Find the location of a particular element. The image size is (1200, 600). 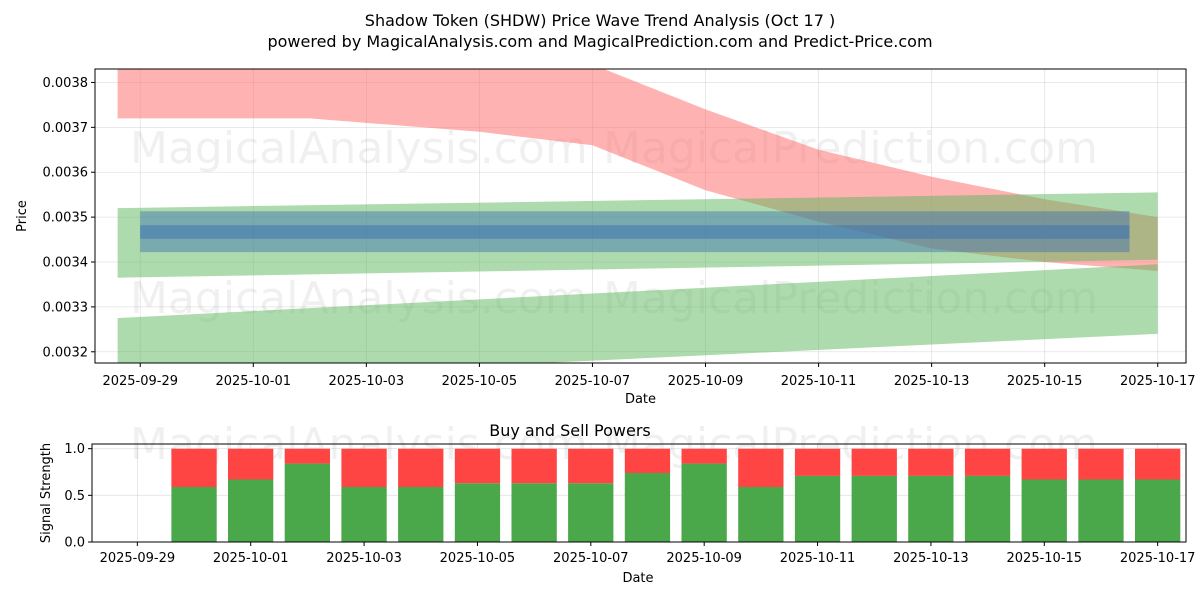

y-tick-label: 0.0 is located at coordinates (74, 543).